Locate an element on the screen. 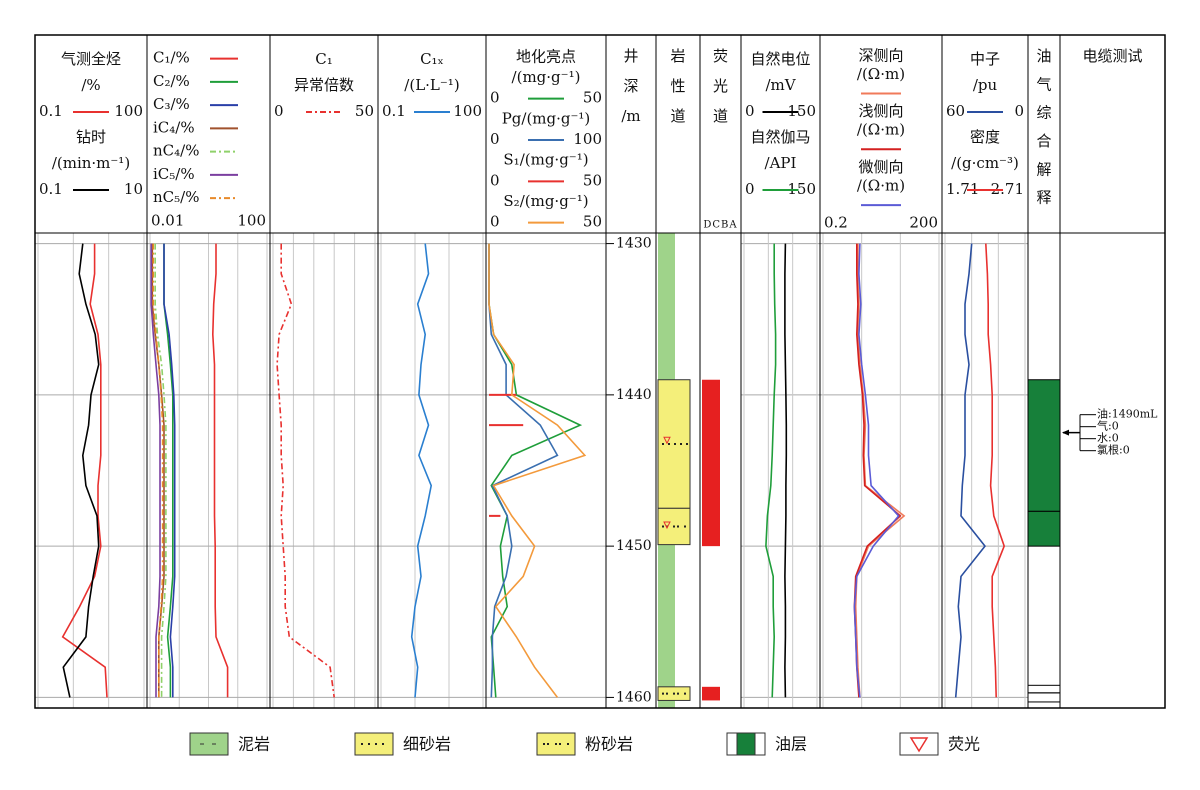 This screenshot has width=1200, height=790. track-header: 光 is located at coordinates (720, 86).